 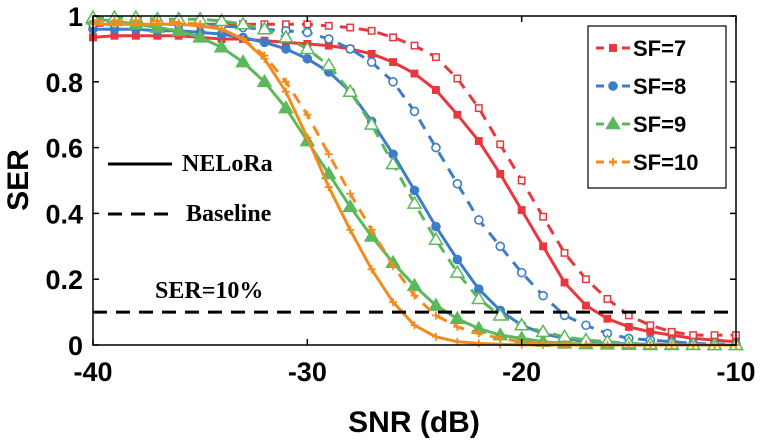 What do you see at coordinates (229, 214) in the screenshot?
I see `style-legend-dashed-label: Baseline` at bounding box center [229, 214].